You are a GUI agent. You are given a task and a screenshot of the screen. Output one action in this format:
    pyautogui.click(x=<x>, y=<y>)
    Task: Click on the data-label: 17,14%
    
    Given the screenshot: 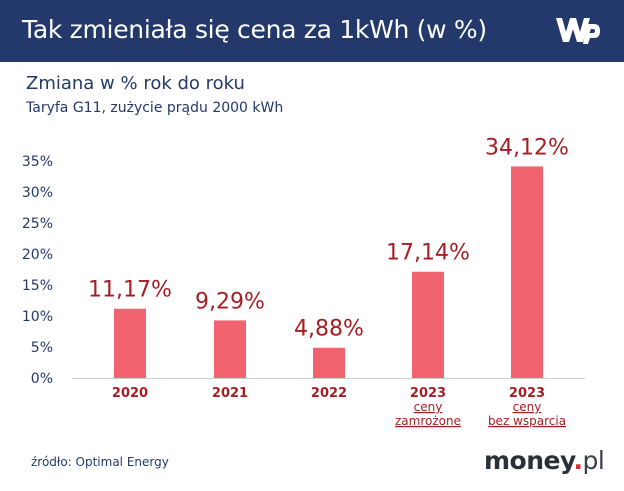 What is the action you would take?
    pyautogui.click(x=428, y=253)
    